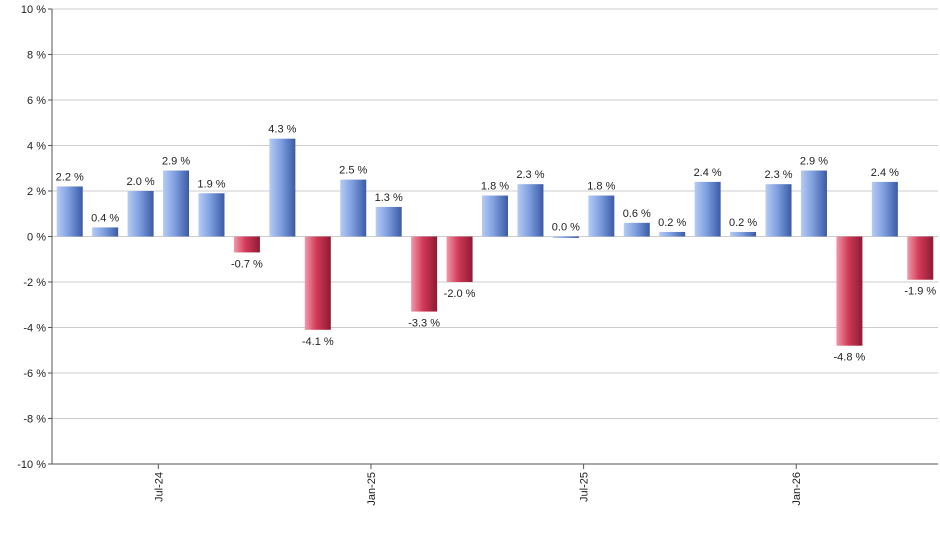 The image size is (940, 550). Describe the element at coordinates (34, 329) in the screenshot. I see `y-tick-label: -4 %` at that location.